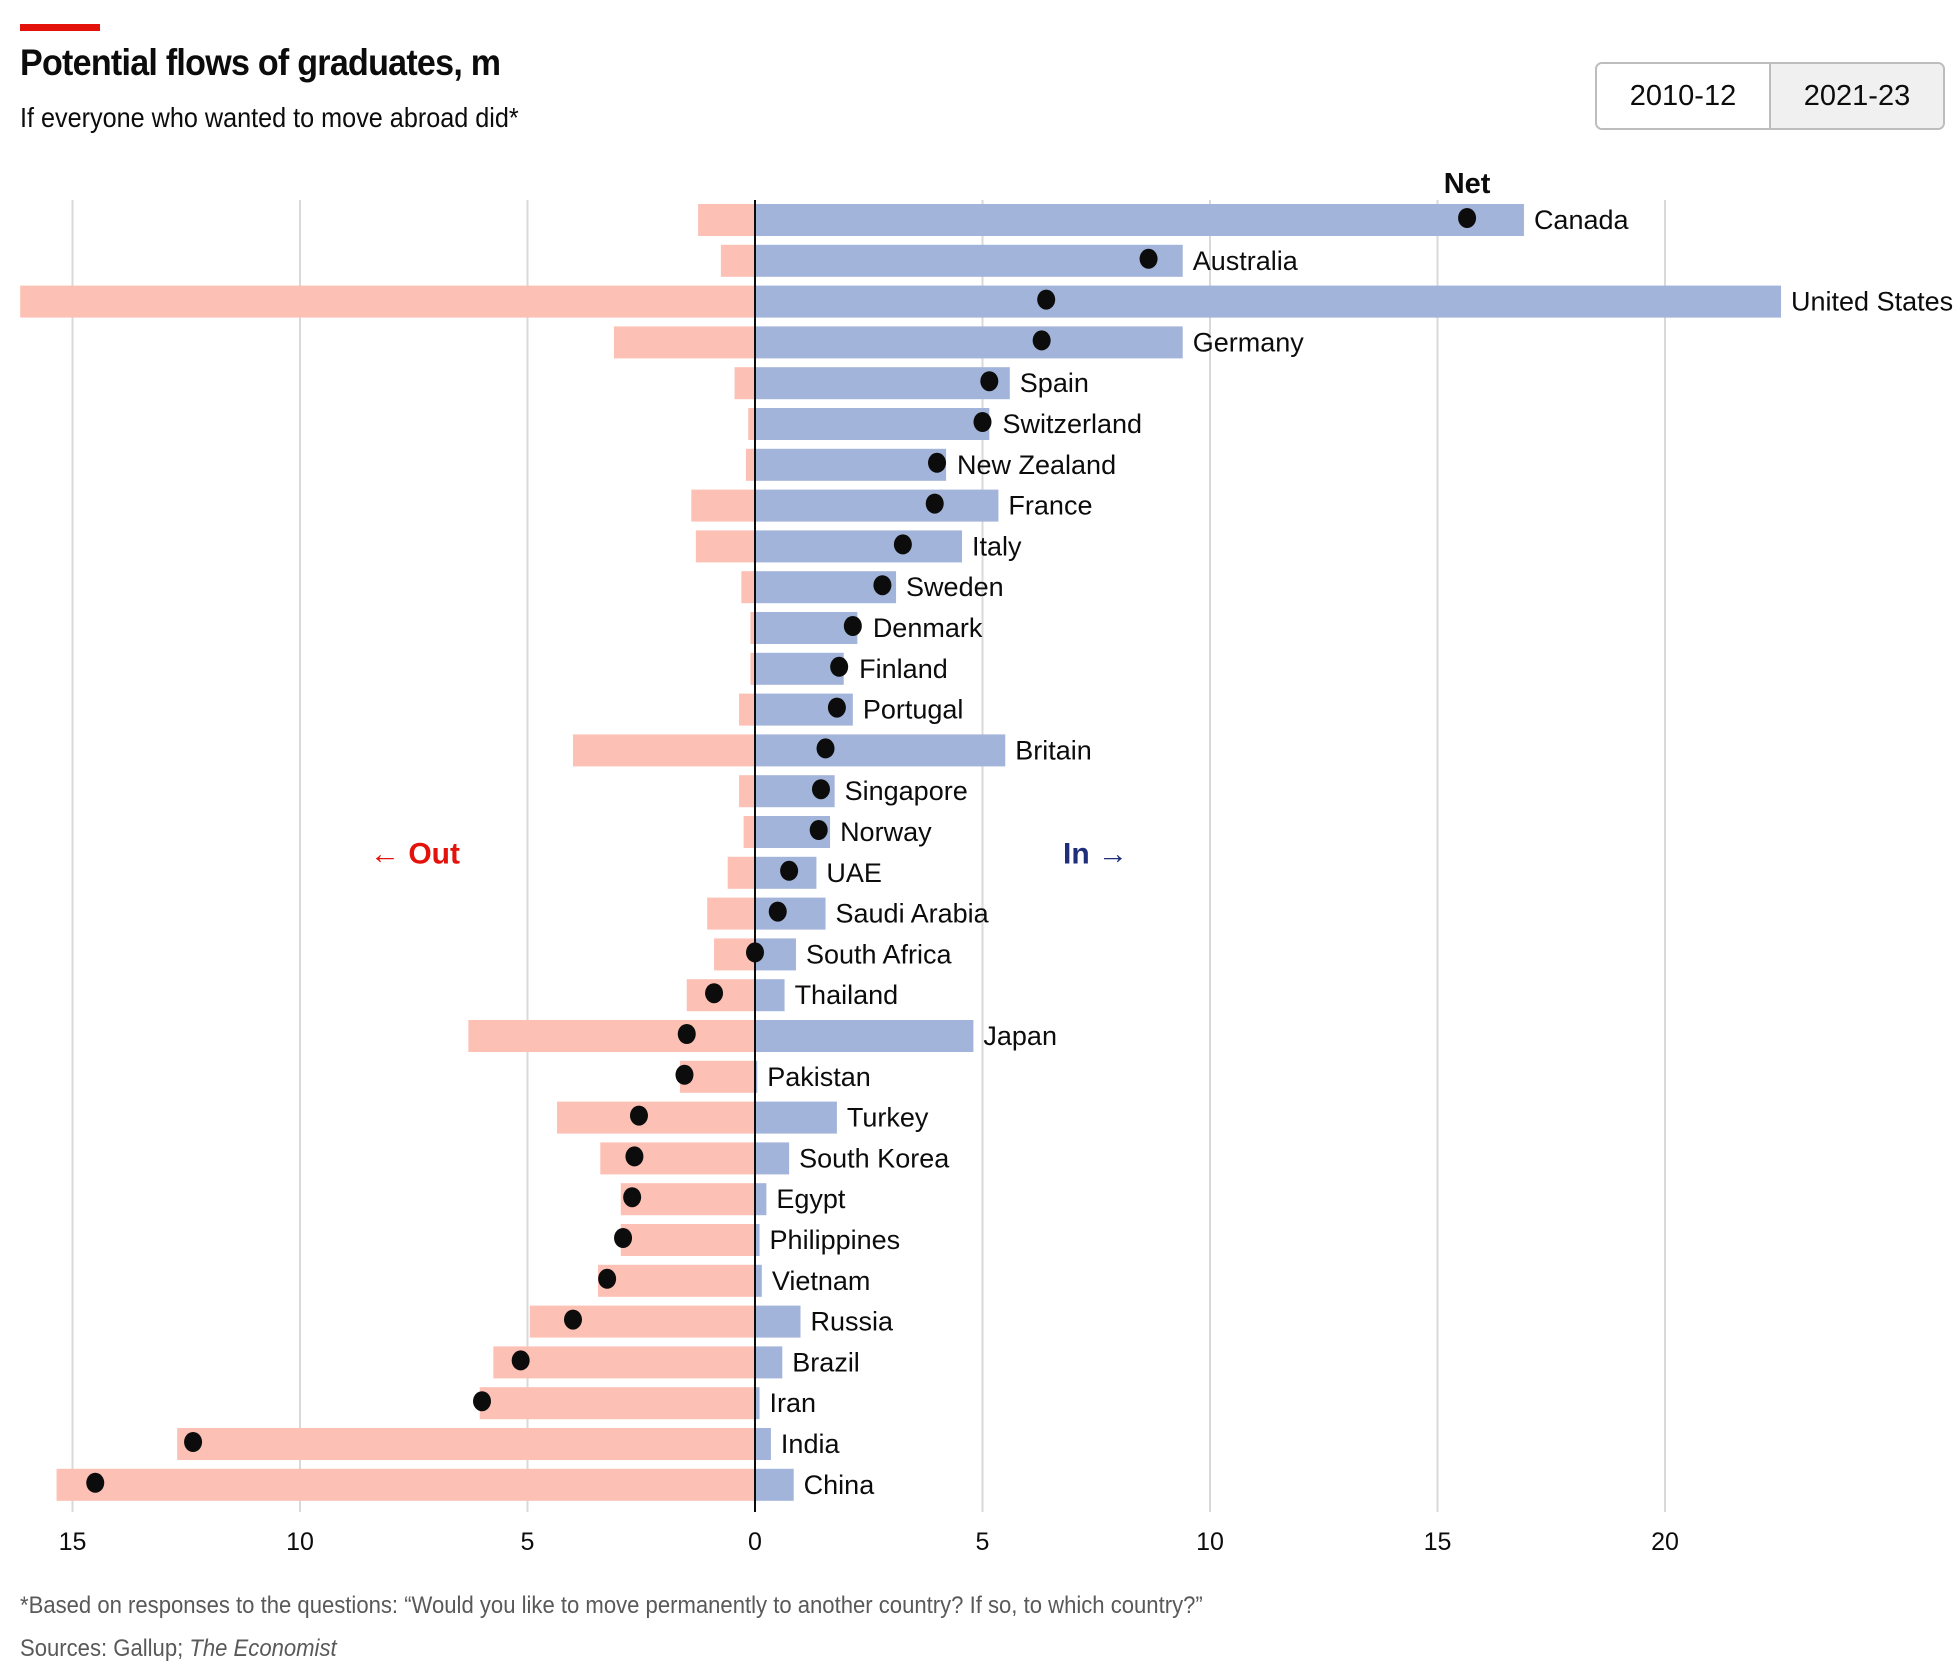  Describe the element at coordinates (874, 1158) in the screenshot. I see `country-label: South Korea` at that location.